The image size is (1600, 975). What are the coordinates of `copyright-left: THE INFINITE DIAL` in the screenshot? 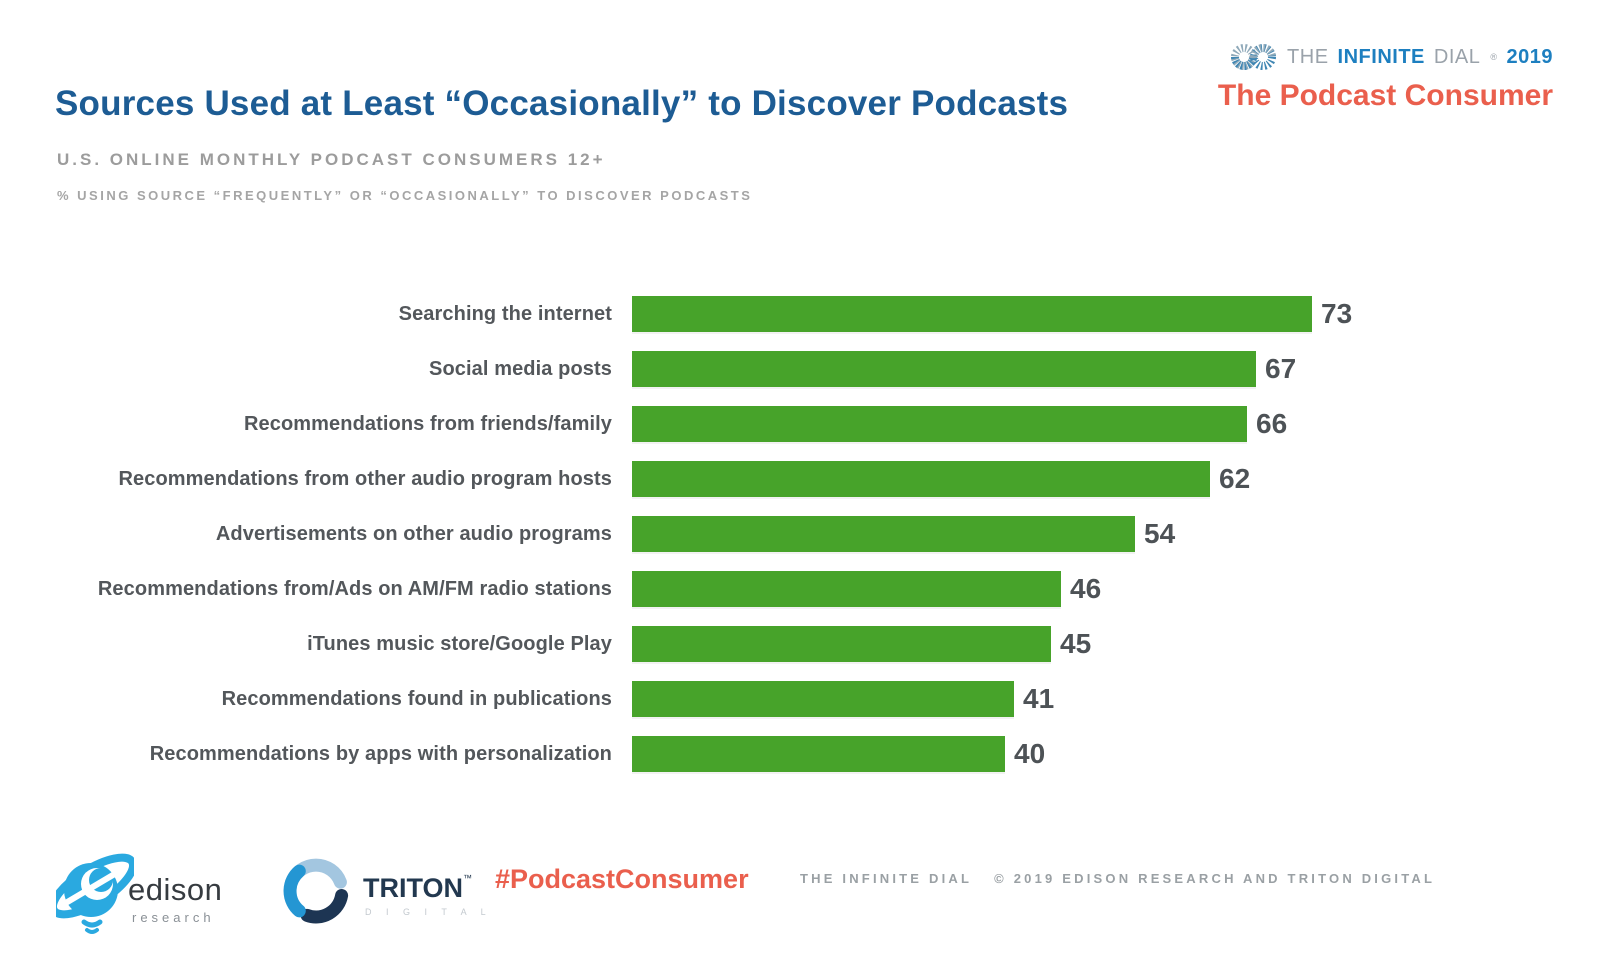 It's located at (886, 878).